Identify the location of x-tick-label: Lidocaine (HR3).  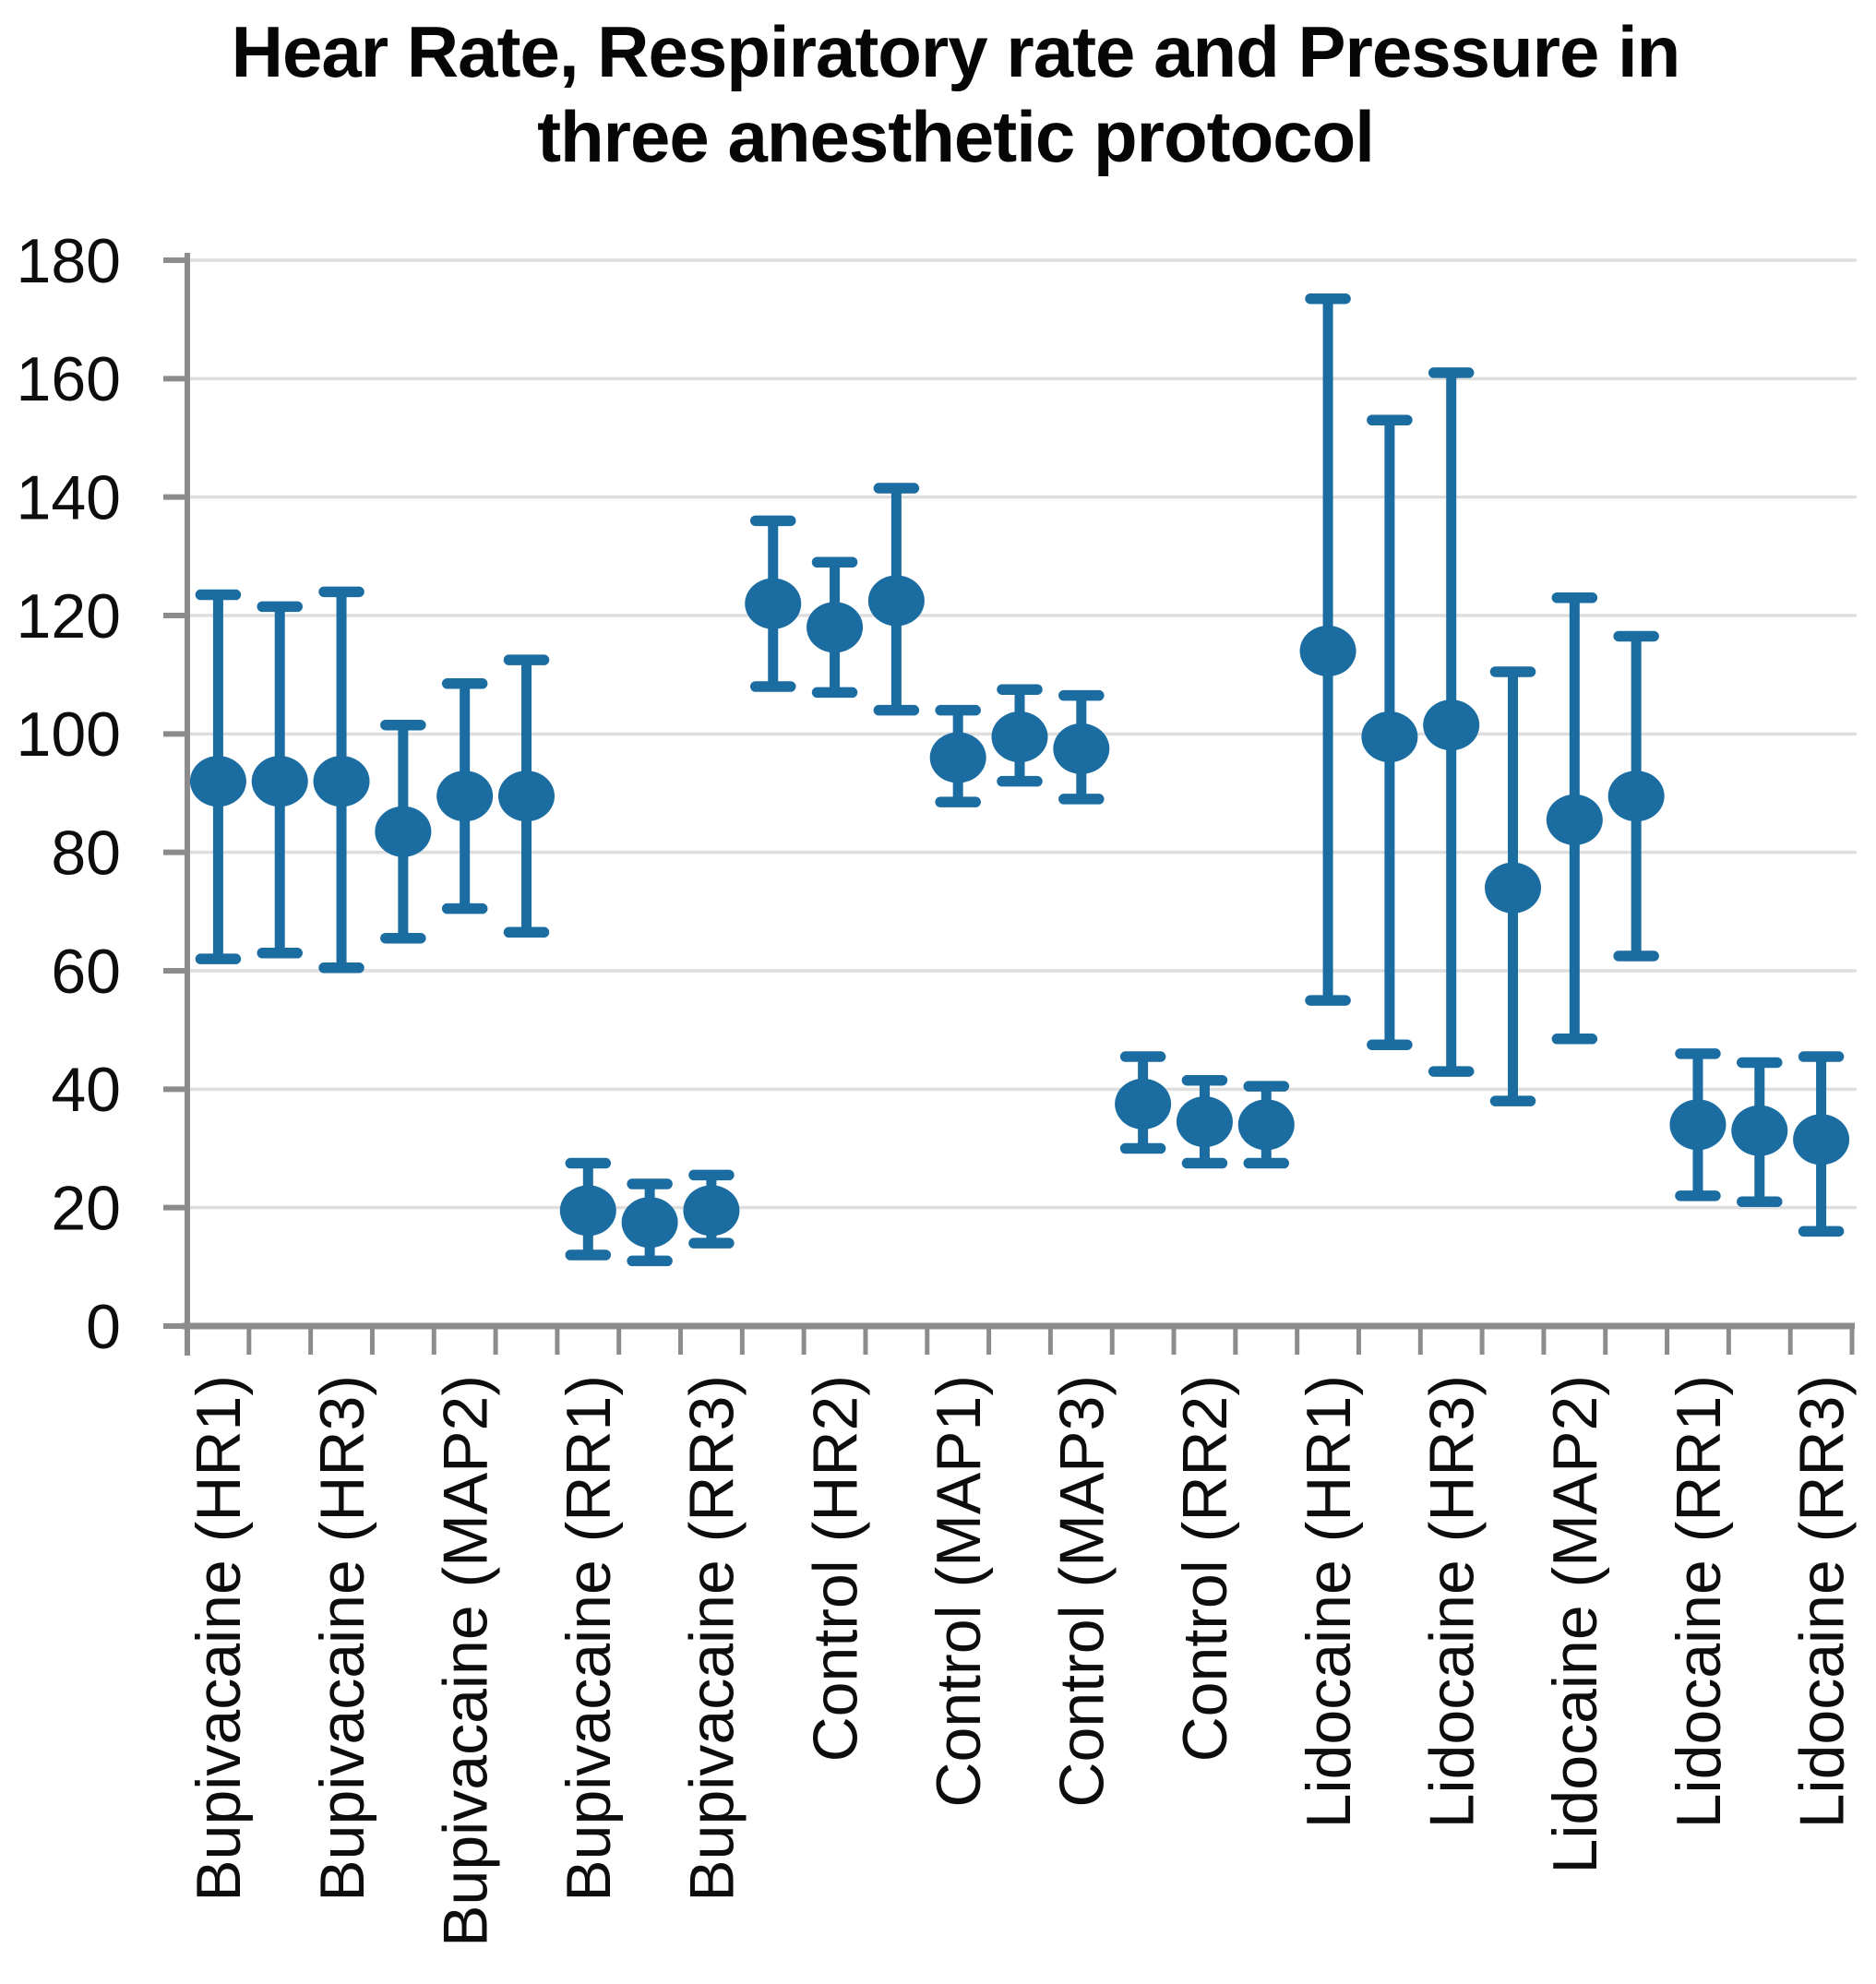
(1453, 1601).